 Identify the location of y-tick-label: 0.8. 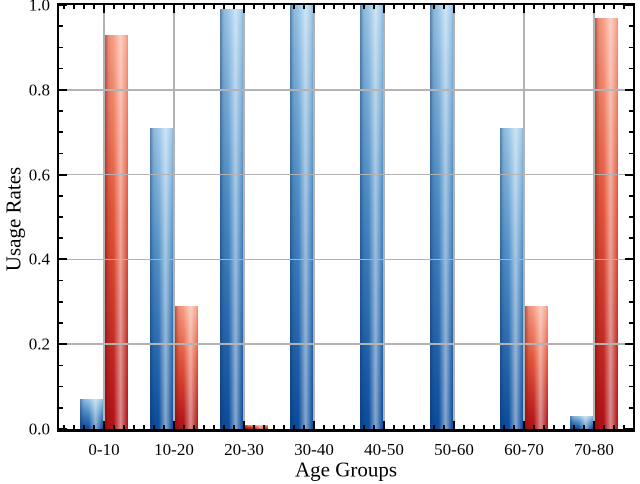
(39, 90).